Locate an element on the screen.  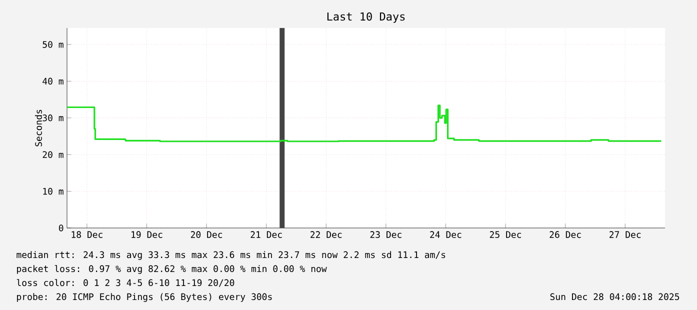
text: packet loss: 0.97 % avg 82.62 % max 0.00 % min 0.00 % now is located at coordinates (172, 269).